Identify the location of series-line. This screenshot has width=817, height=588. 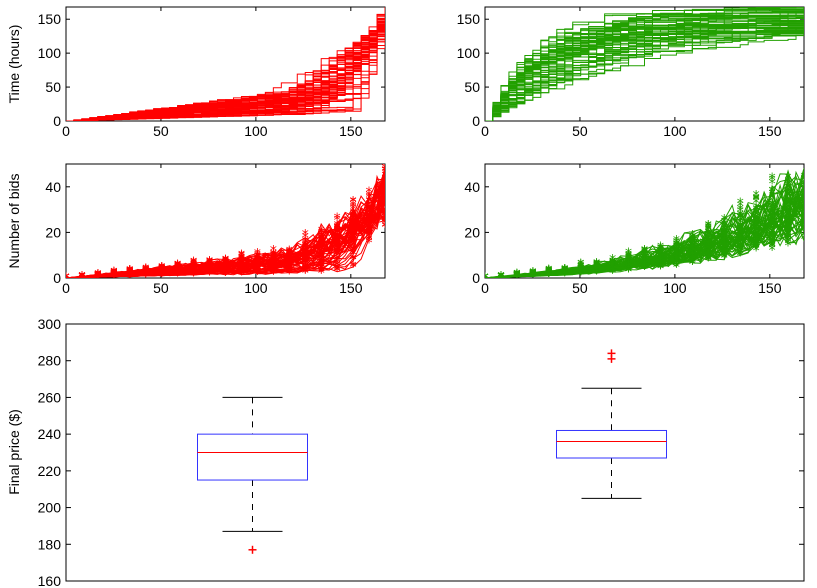
(225, 68).